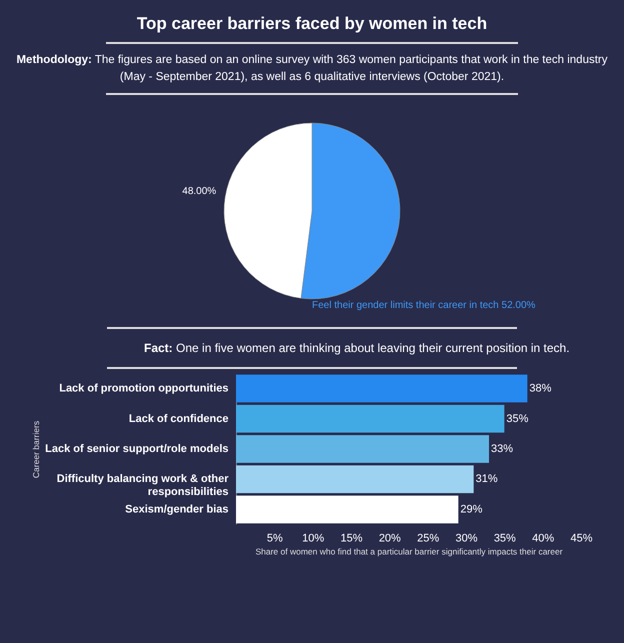 The height and width of the screenshot is (643, 624). Describe the element at coordinates (540, 388) in the screenshot. I see `data-label: 38%` at that location.